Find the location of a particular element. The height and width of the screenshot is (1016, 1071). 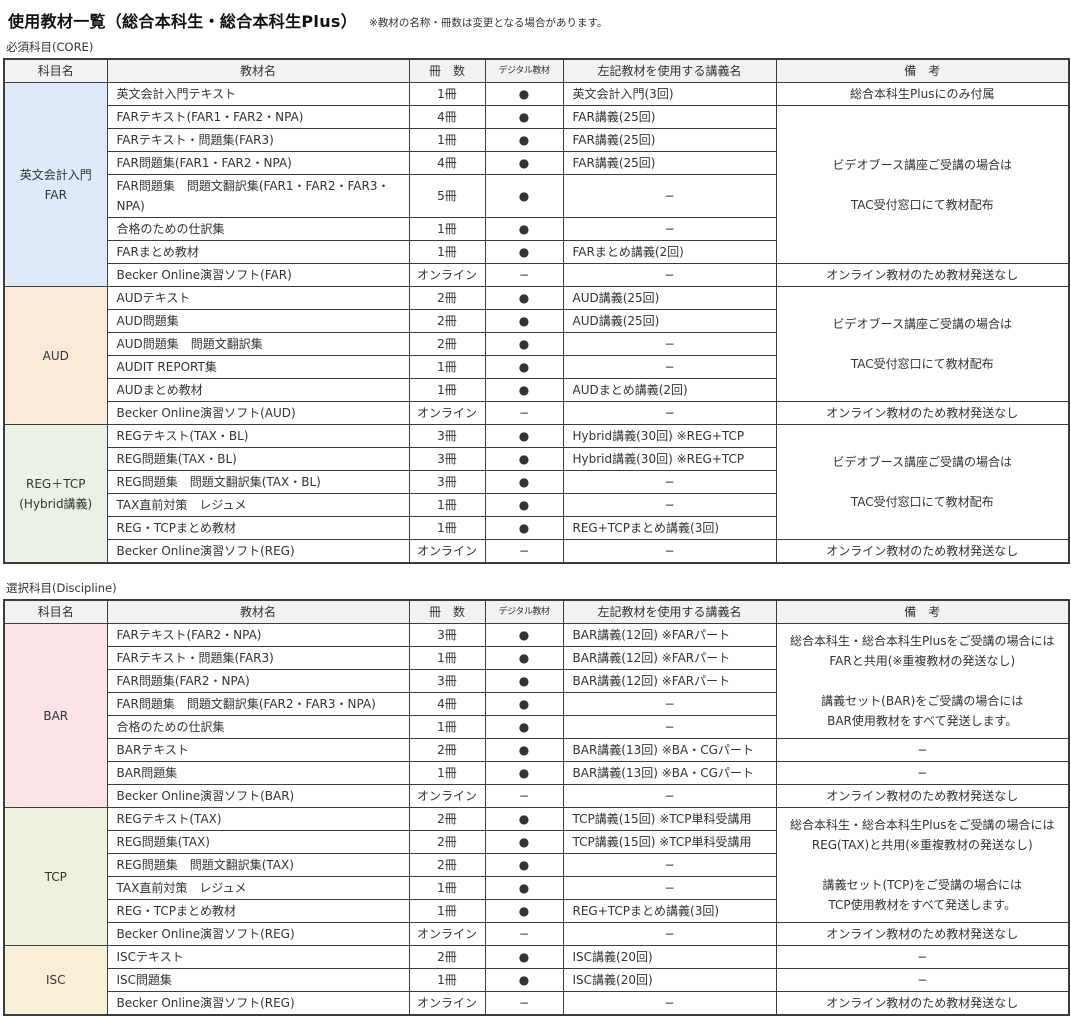

table-row: REG問題集 問題文翻訳集(TAX) 2冊 ● − is located at coordinates (536, 865).